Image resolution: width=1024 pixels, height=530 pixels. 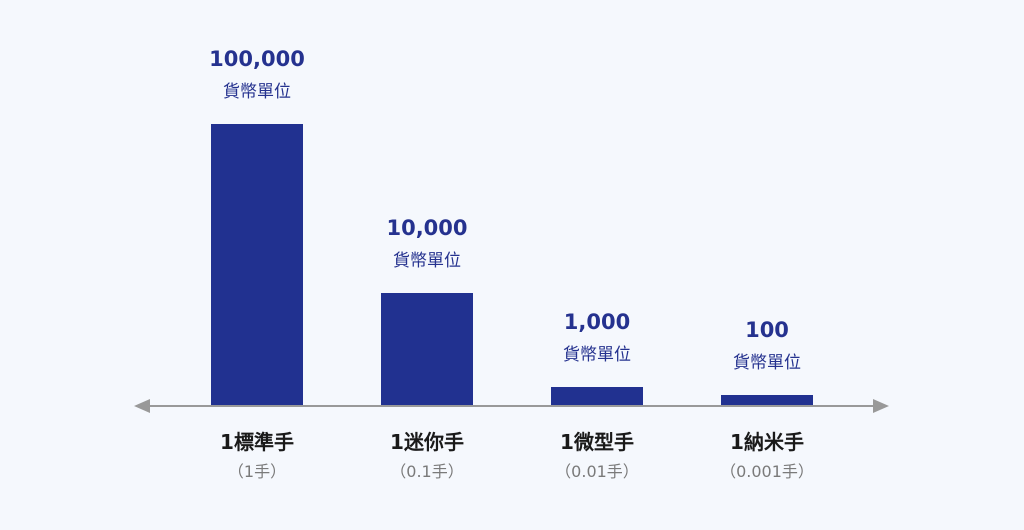 What do you see at coordinates (257, 471) in the screenshot?
I see `category-sublabel: （1手）` at bounding box center [257, 471].